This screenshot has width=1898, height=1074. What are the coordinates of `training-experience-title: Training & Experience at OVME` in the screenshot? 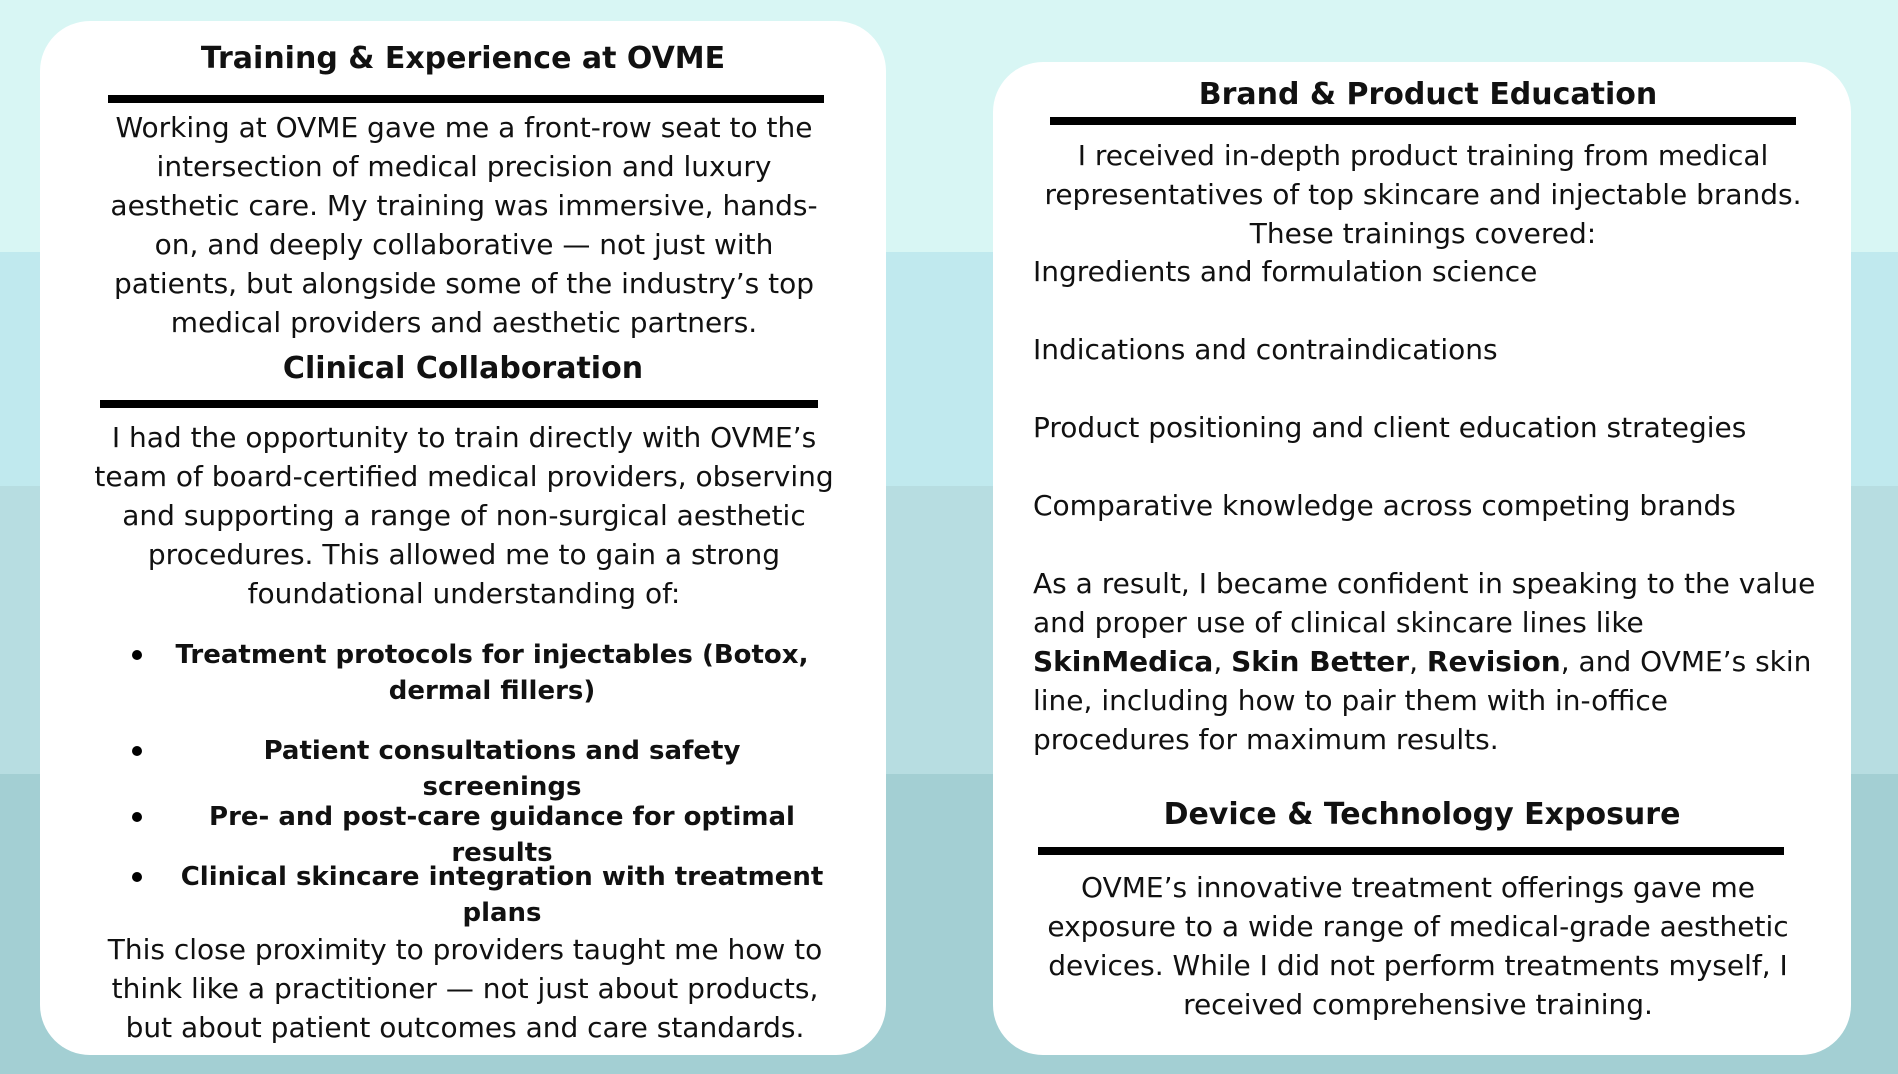 It's located at (463, 58).